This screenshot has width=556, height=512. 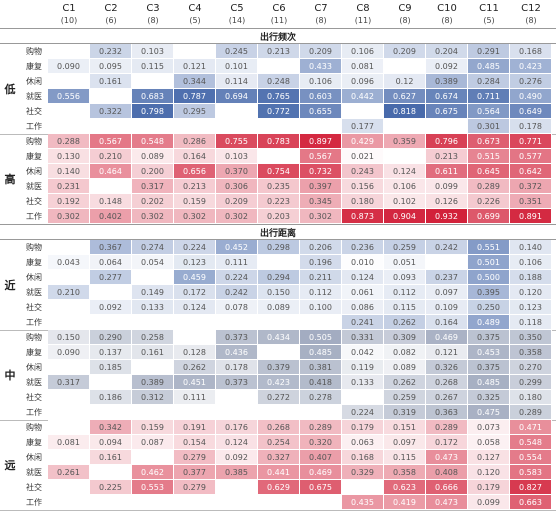 I want to click on value-cell: 0.611, so click(x=447, y=171).